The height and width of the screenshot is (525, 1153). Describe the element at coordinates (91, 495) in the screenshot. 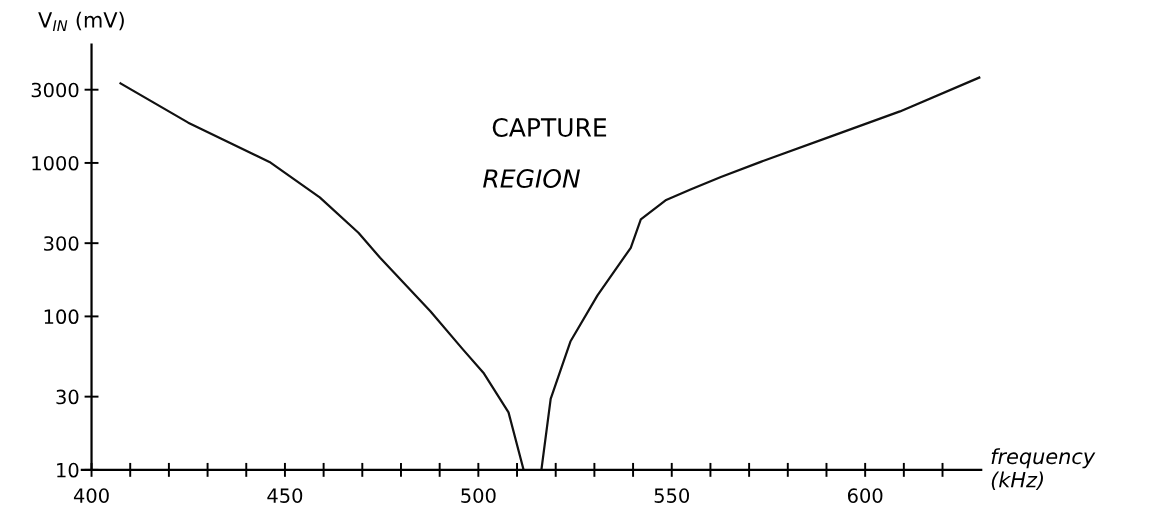

I see `x-tick-label: 400` at that location.